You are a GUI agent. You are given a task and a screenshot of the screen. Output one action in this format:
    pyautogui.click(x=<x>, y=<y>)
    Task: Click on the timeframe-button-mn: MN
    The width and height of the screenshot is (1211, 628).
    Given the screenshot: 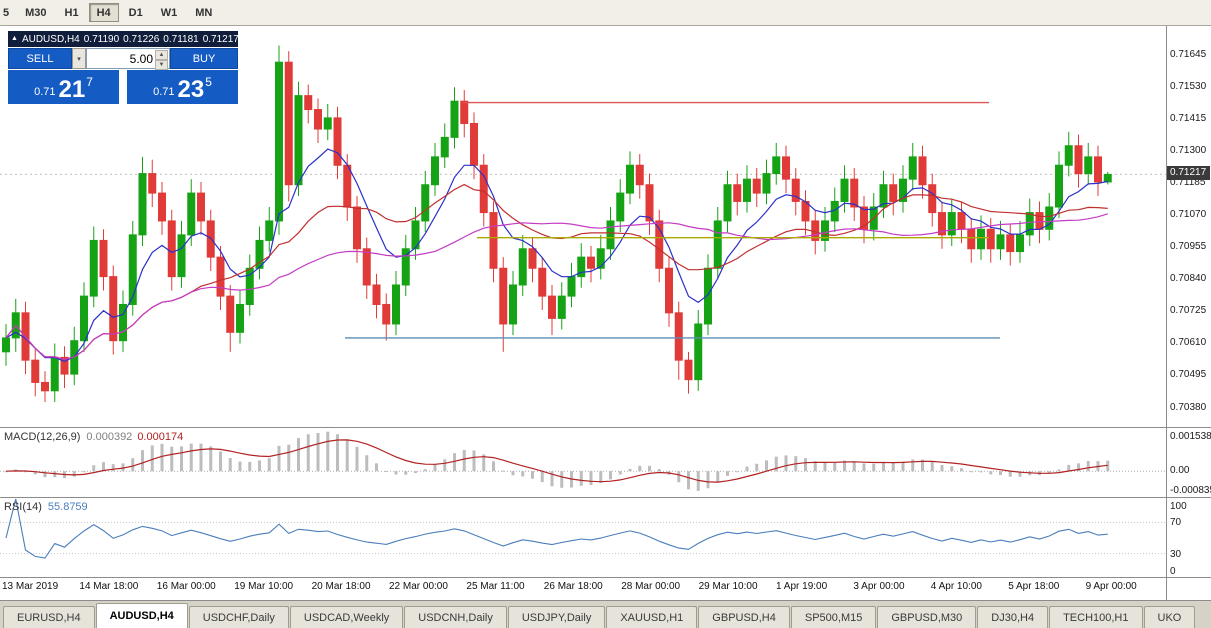 What is the action you would take?
    pyautogui.click(x=203, y=12)
    